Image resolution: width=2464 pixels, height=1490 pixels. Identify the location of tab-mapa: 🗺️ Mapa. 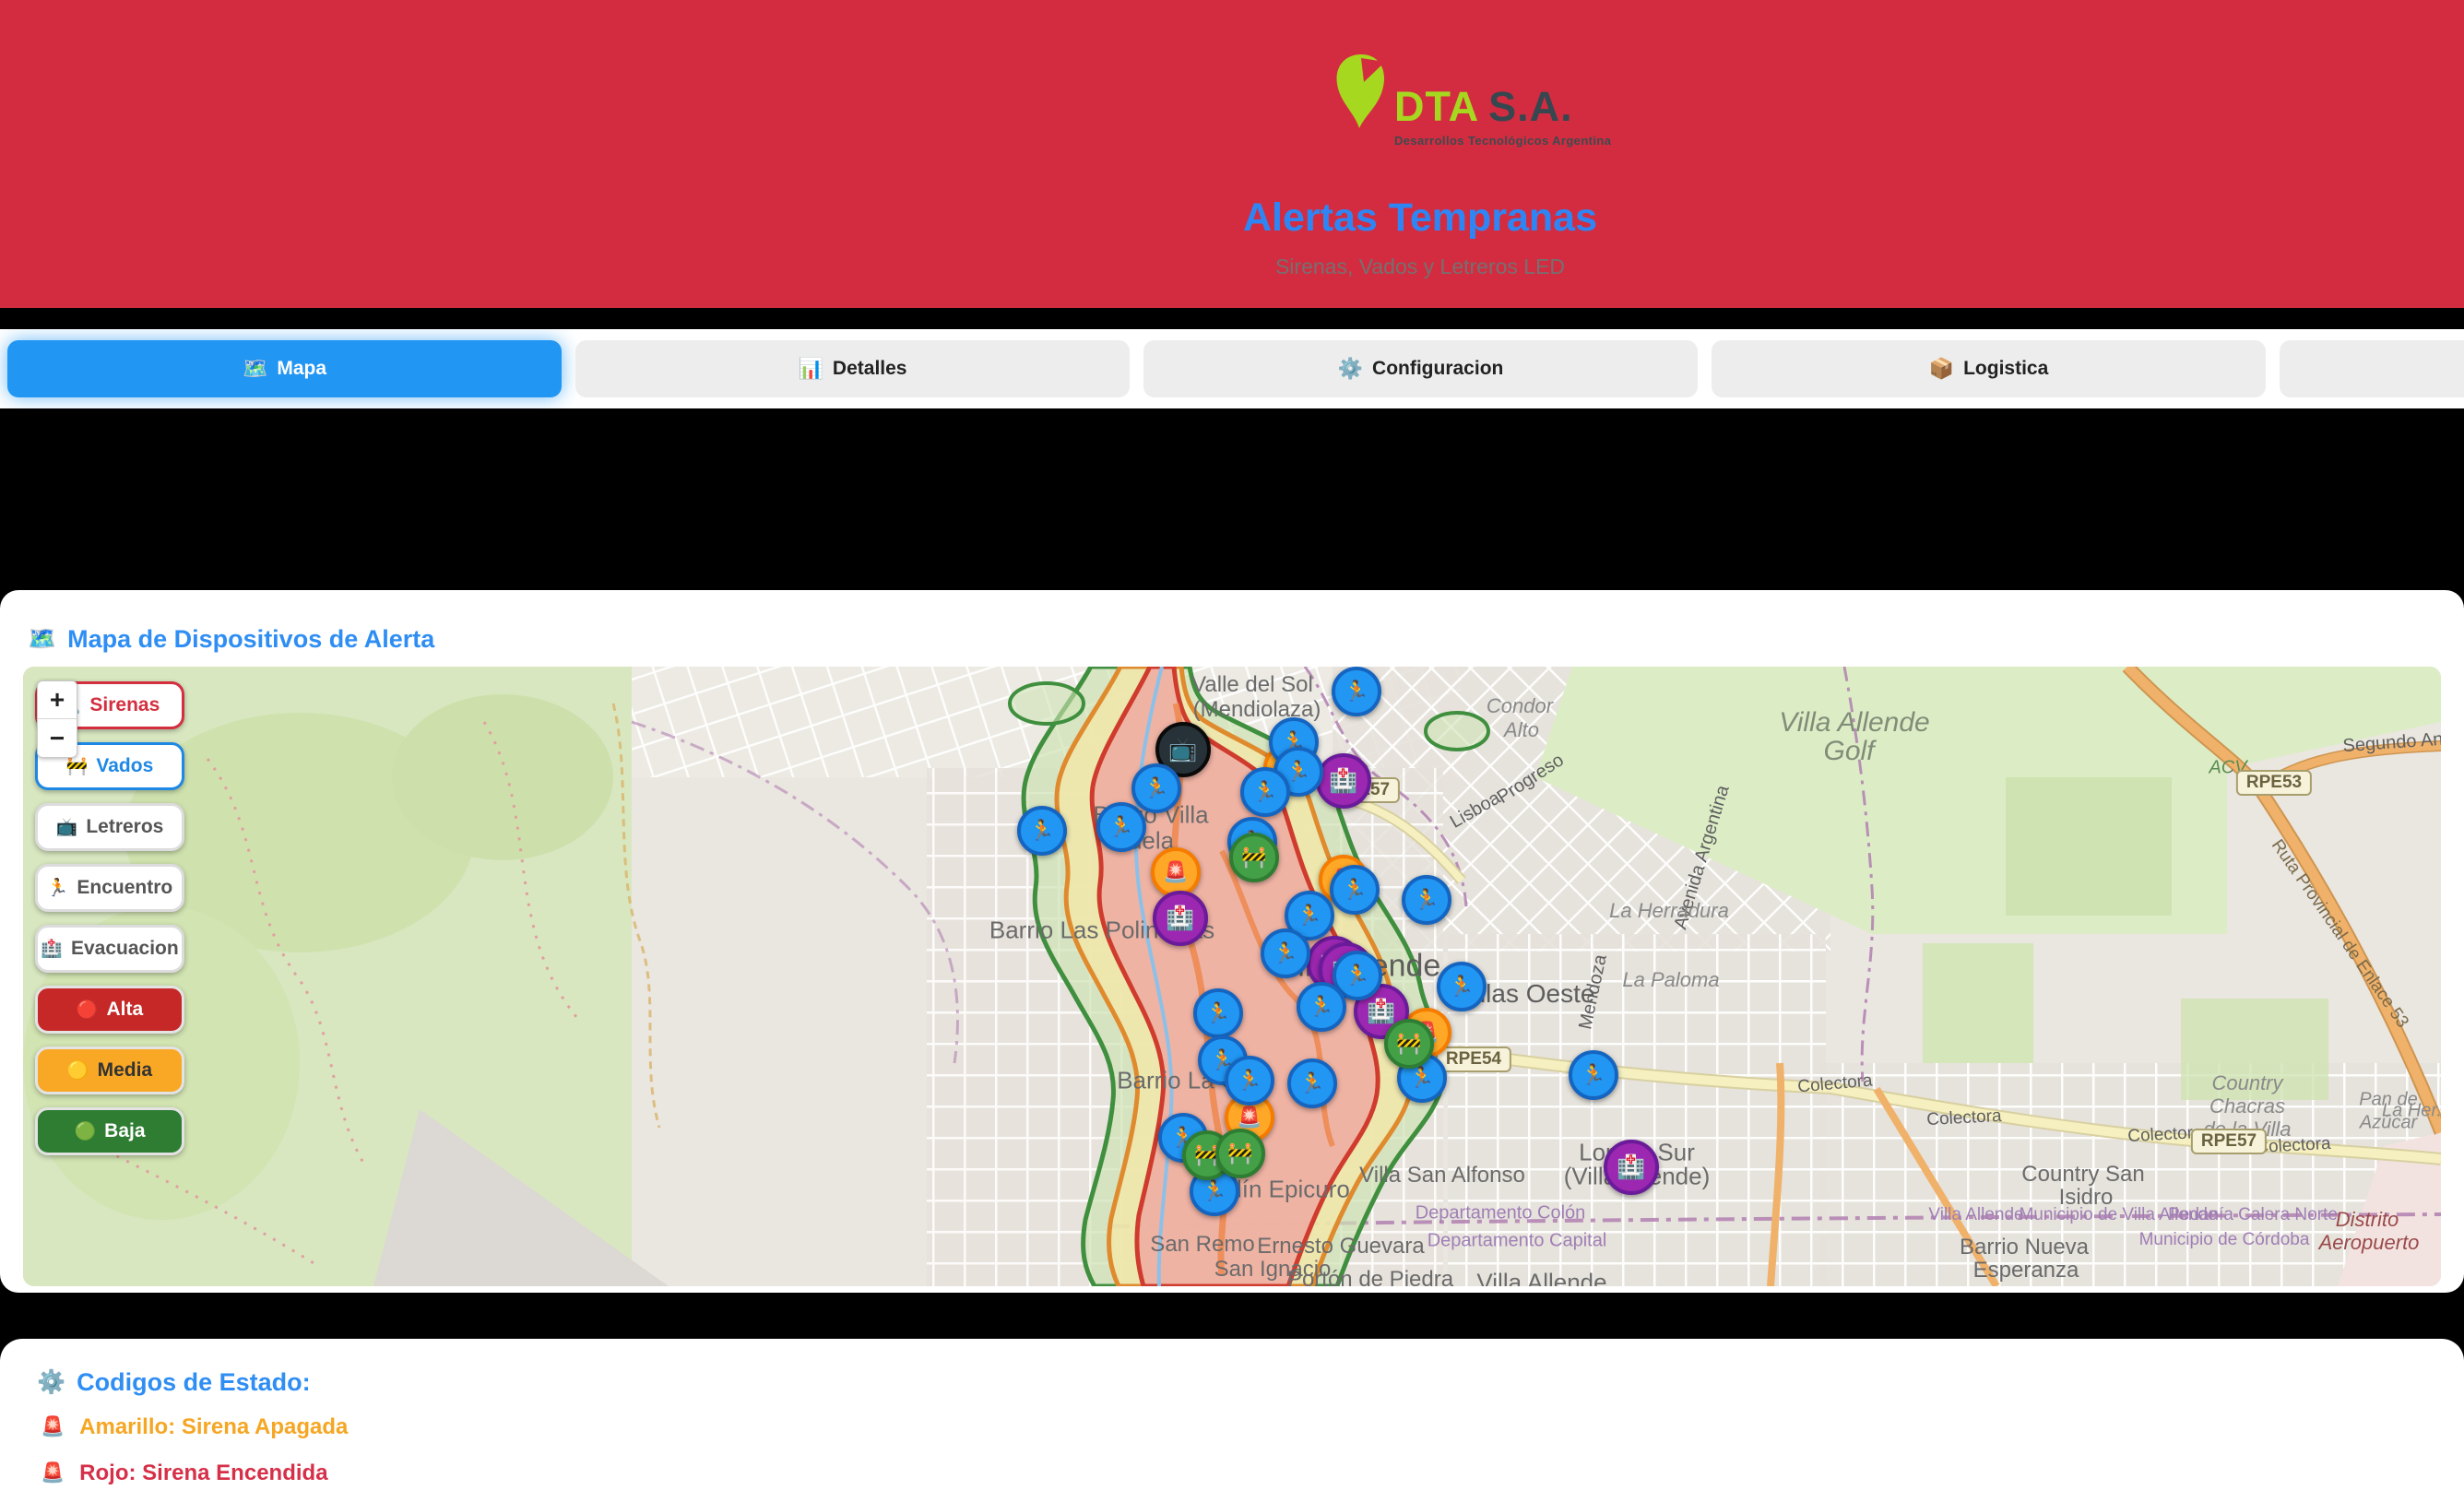
(284, 368).